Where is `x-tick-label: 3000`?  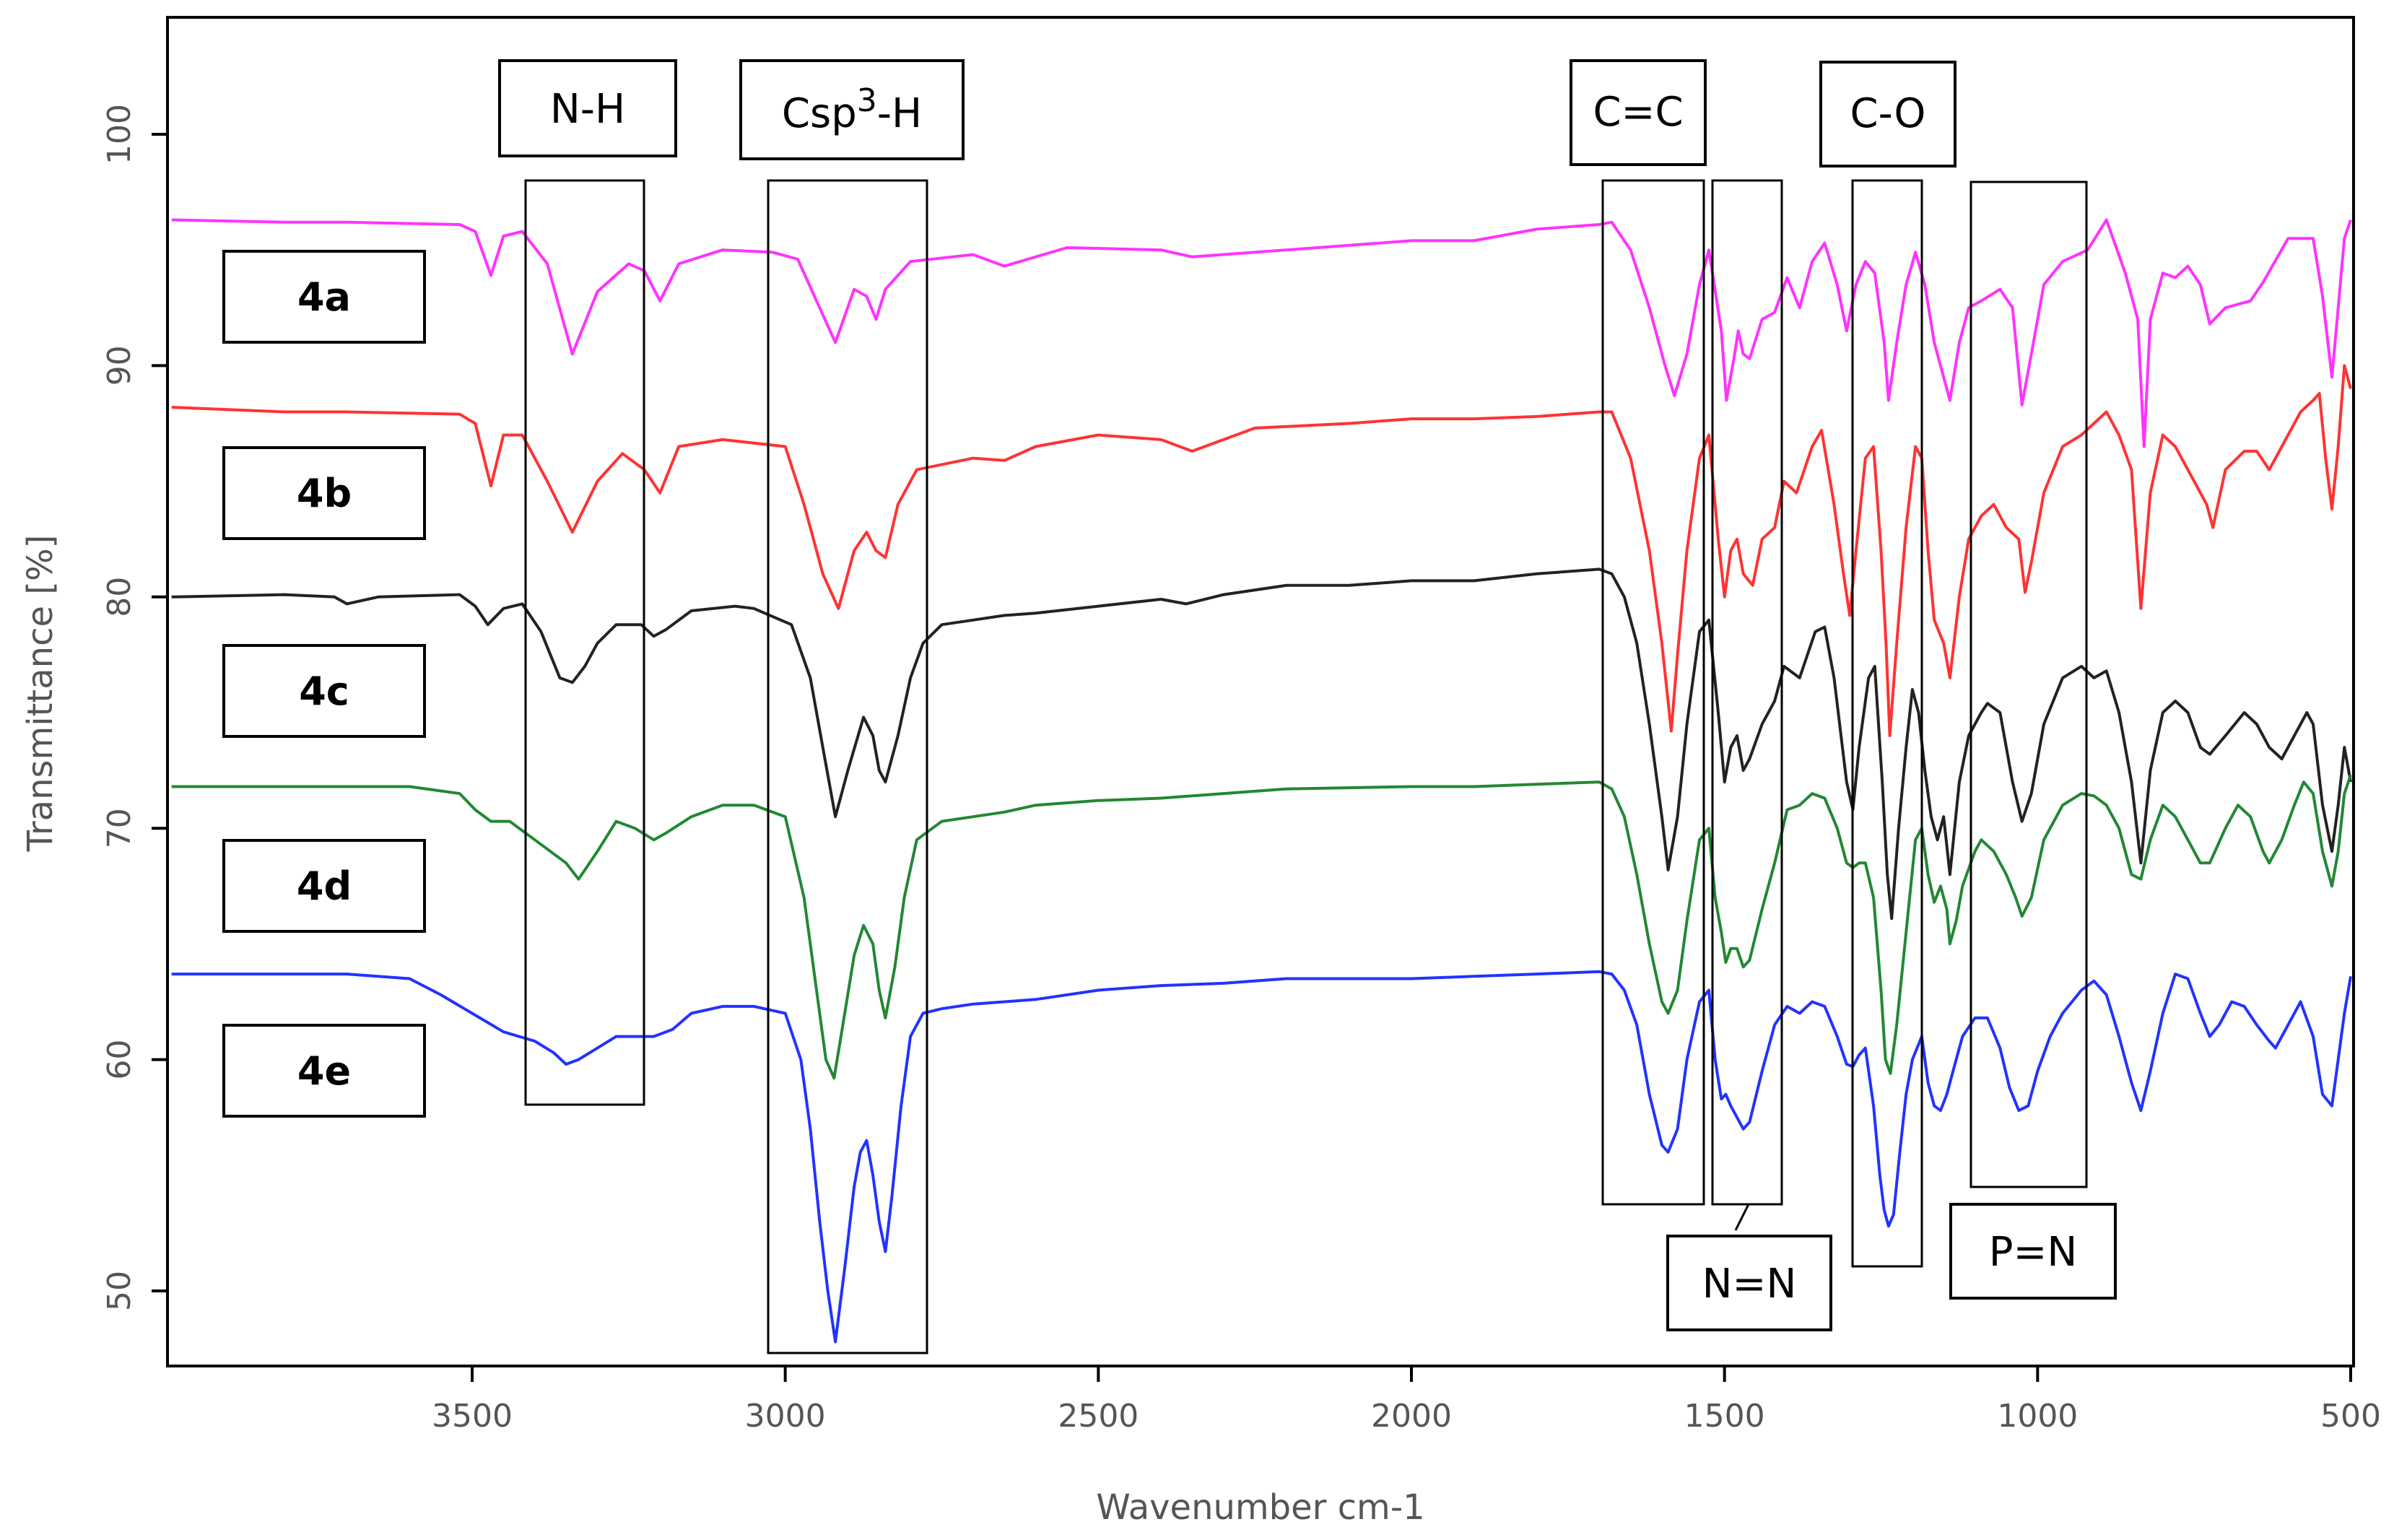 x-tick-label: 3000 is located at coordinates (785, 1416).